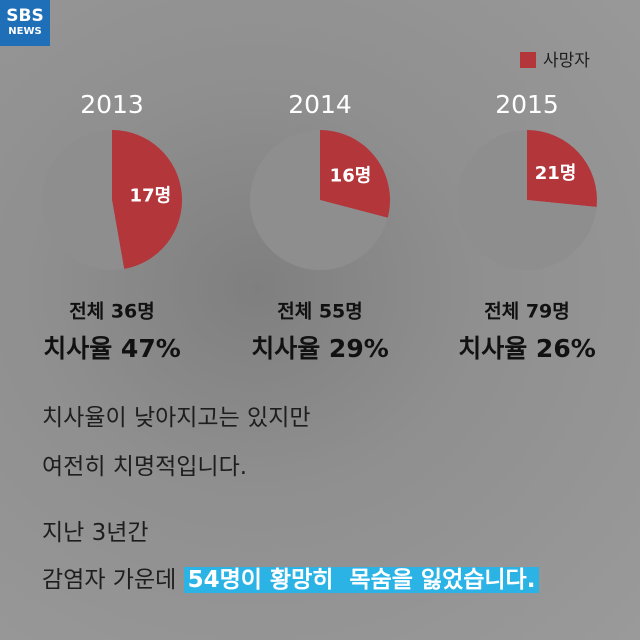 Image resolution: width=640 pixels, height=640 pixels. Describe the element at coordinates (109, 580) in the screenshot. I see `body-line-text: 감염자 가운데` at that location.